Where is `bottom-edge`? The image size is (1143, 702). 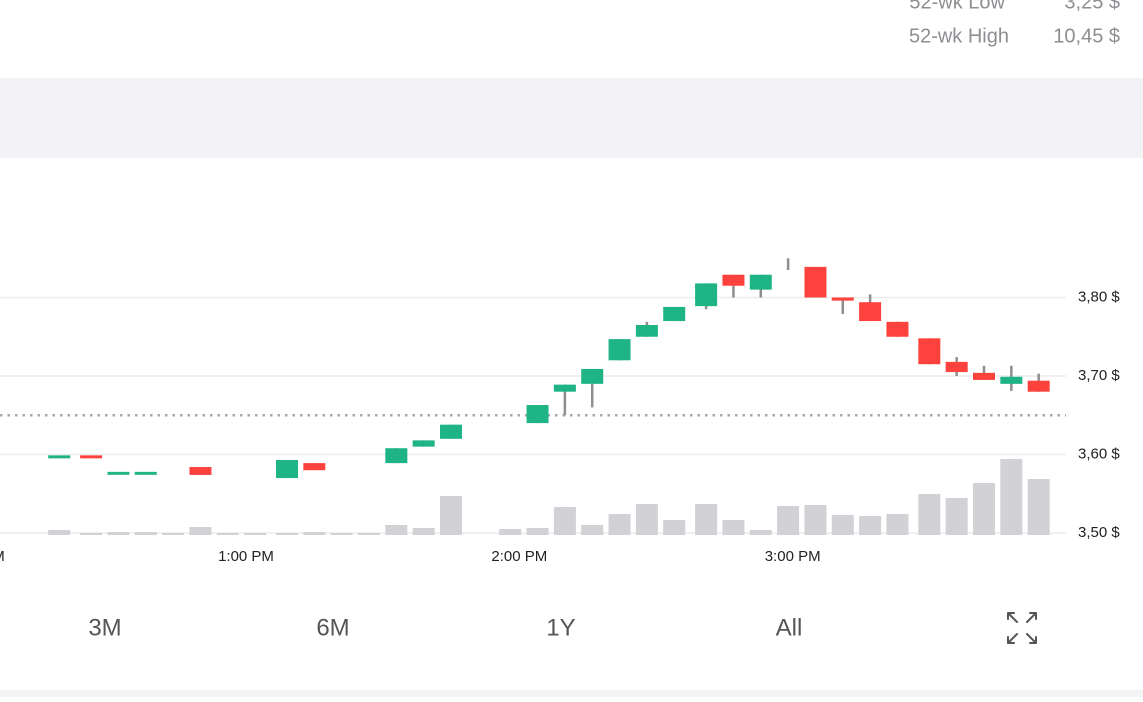
bottom-edge is located at coordinates (571, 693).